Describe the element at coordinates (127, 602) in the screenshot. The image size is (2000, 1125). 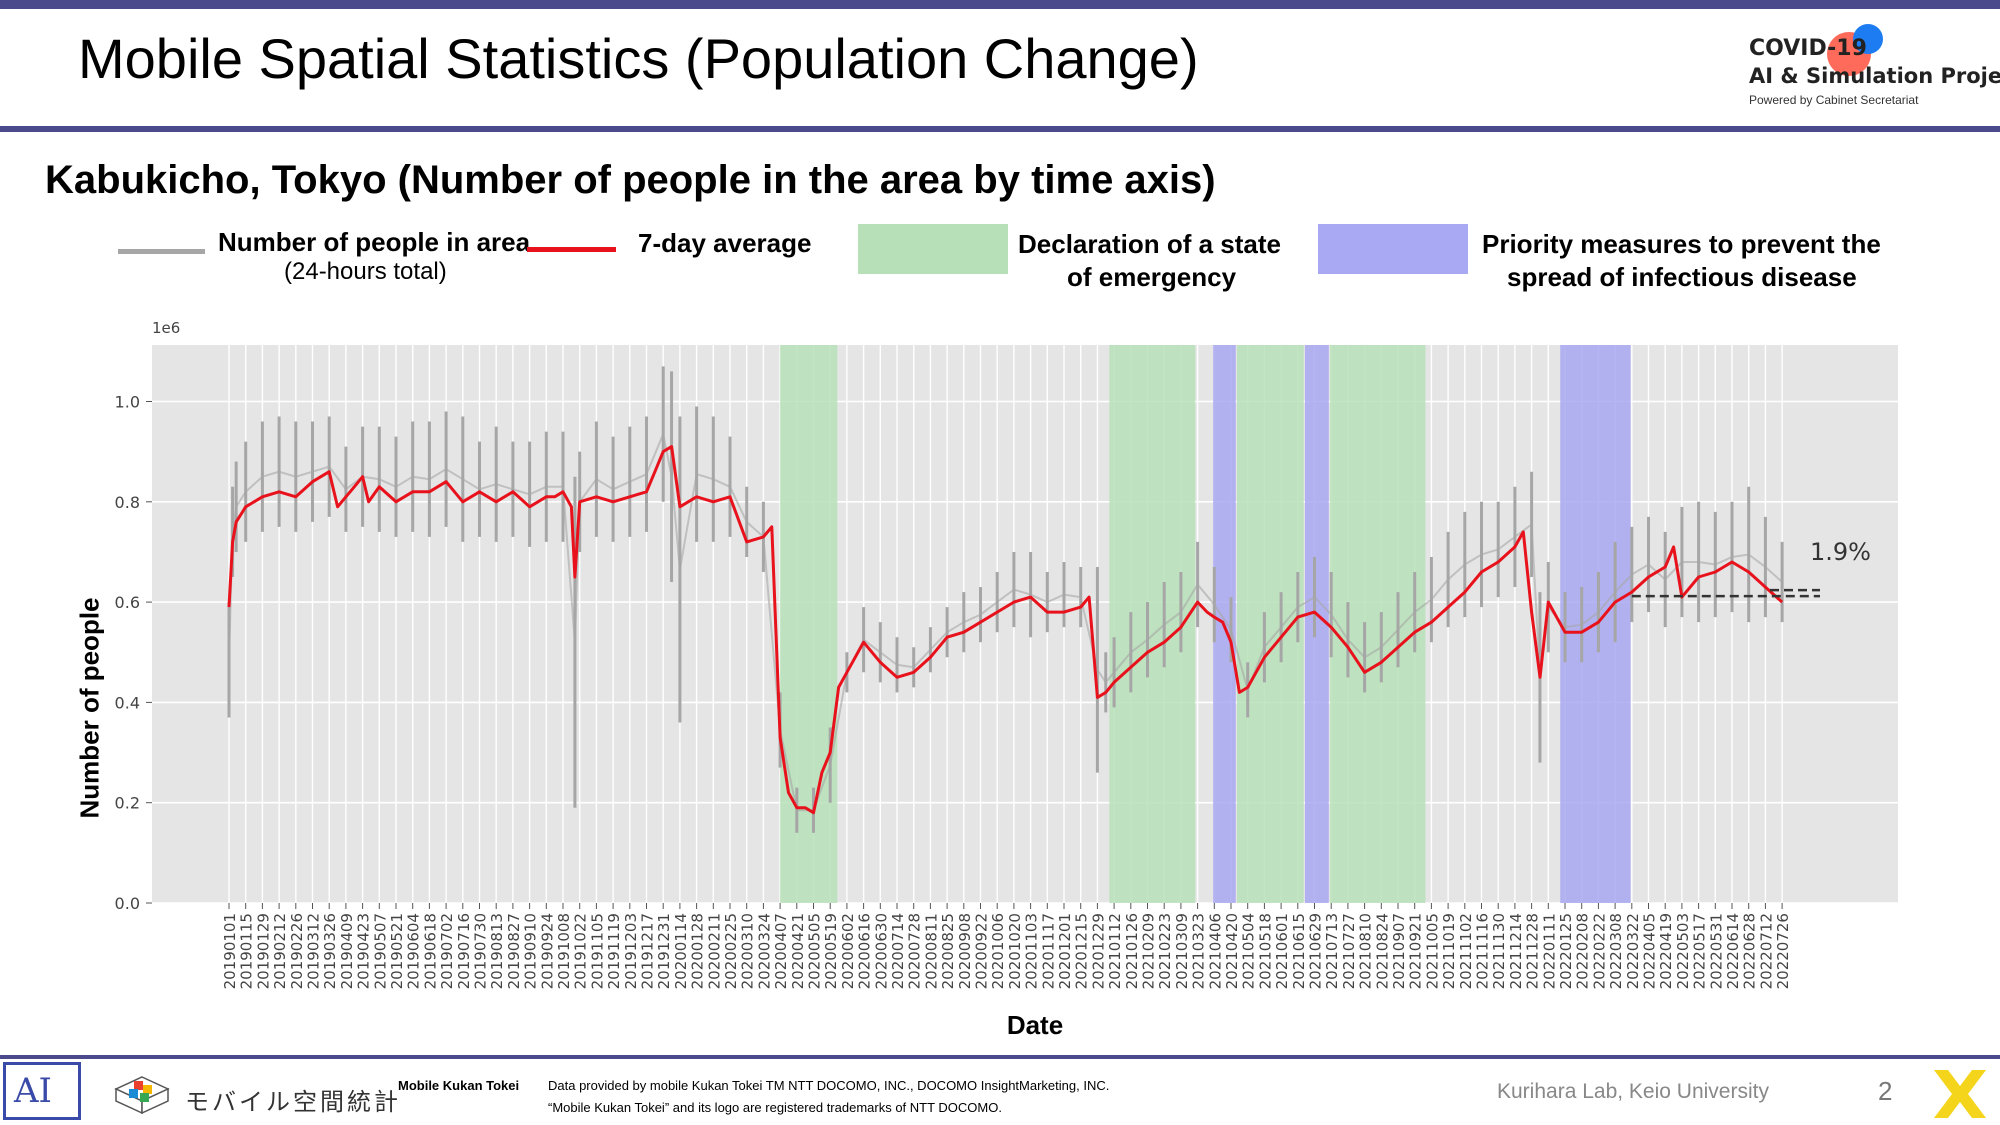
I see `y-tick-label: 0.6` at that location.